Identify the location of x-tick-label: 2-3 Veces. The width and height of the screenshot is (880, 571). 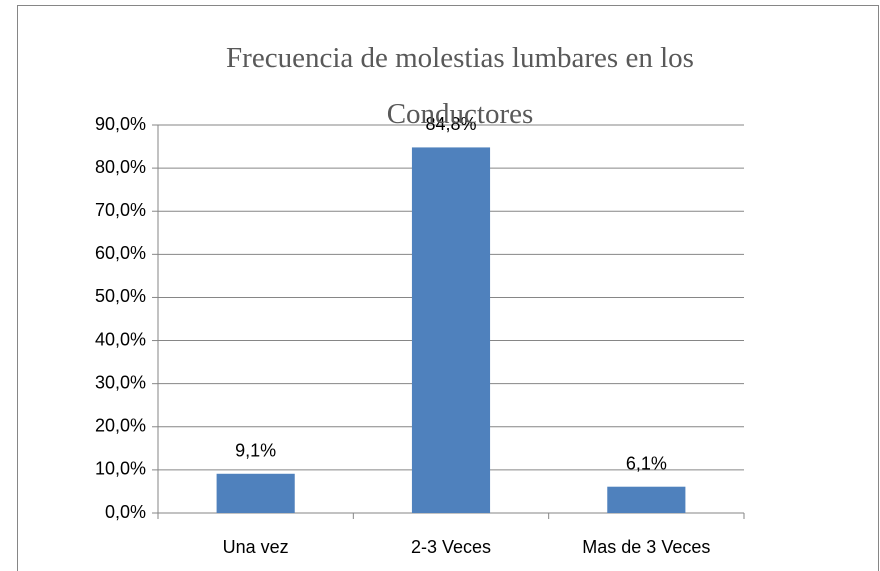
(451, 547).